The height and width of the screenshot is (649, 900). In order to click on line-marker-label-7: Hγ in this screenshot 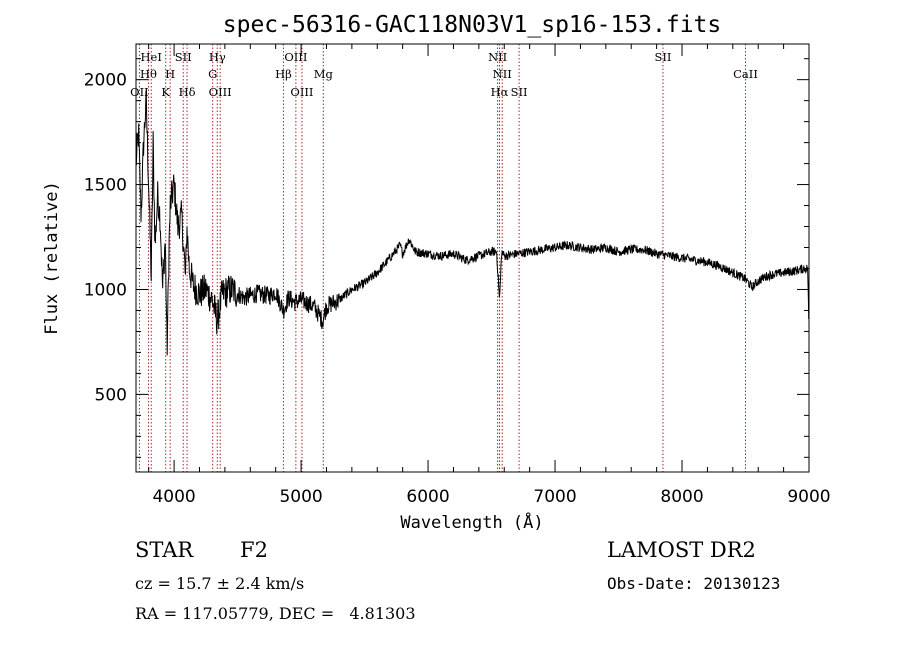, I will do `click(217, 57)`.